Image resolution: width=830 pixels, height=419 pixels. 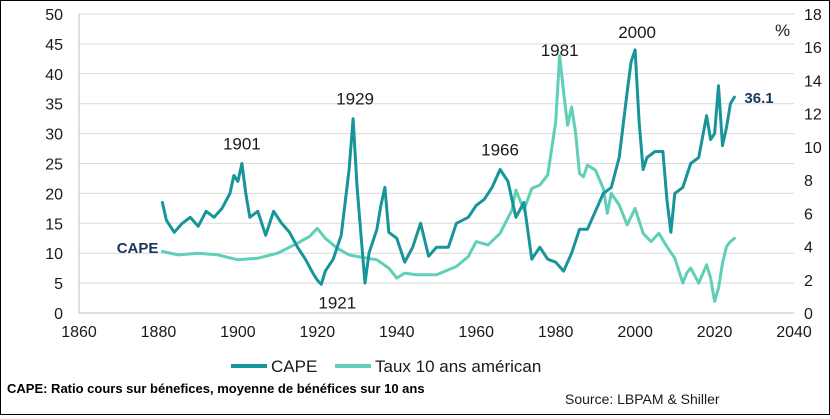 I want to click on source-note: Source: LBPAM & Shiller, so click(x=642, y=399).